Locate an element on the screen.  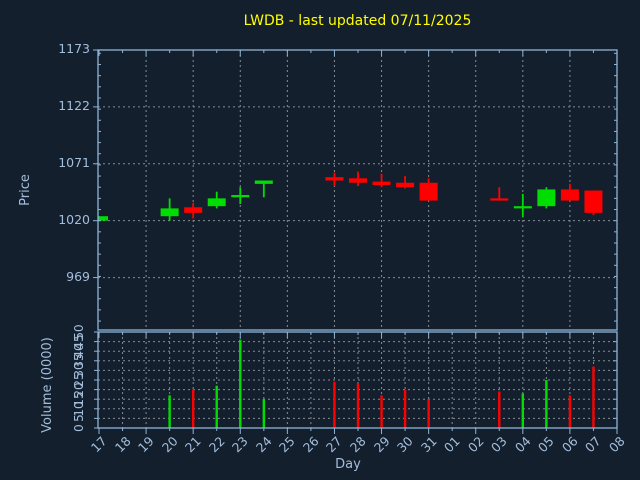
price-tick-label: 969 is located at coordinates (78, 276).